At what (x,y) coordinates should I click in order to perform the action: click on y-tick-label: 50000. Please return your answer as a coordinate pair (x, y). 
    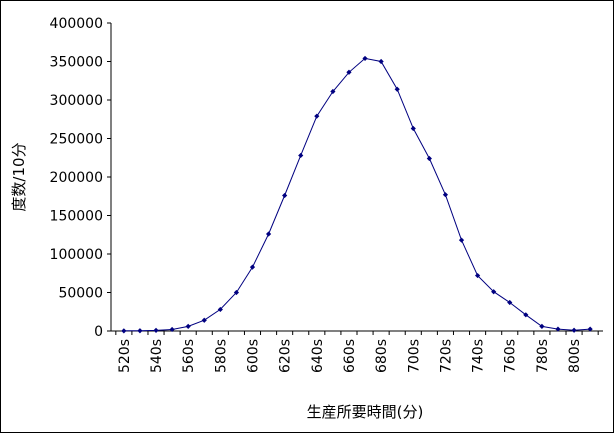
    Looking at the image, I should click on (80, 294).